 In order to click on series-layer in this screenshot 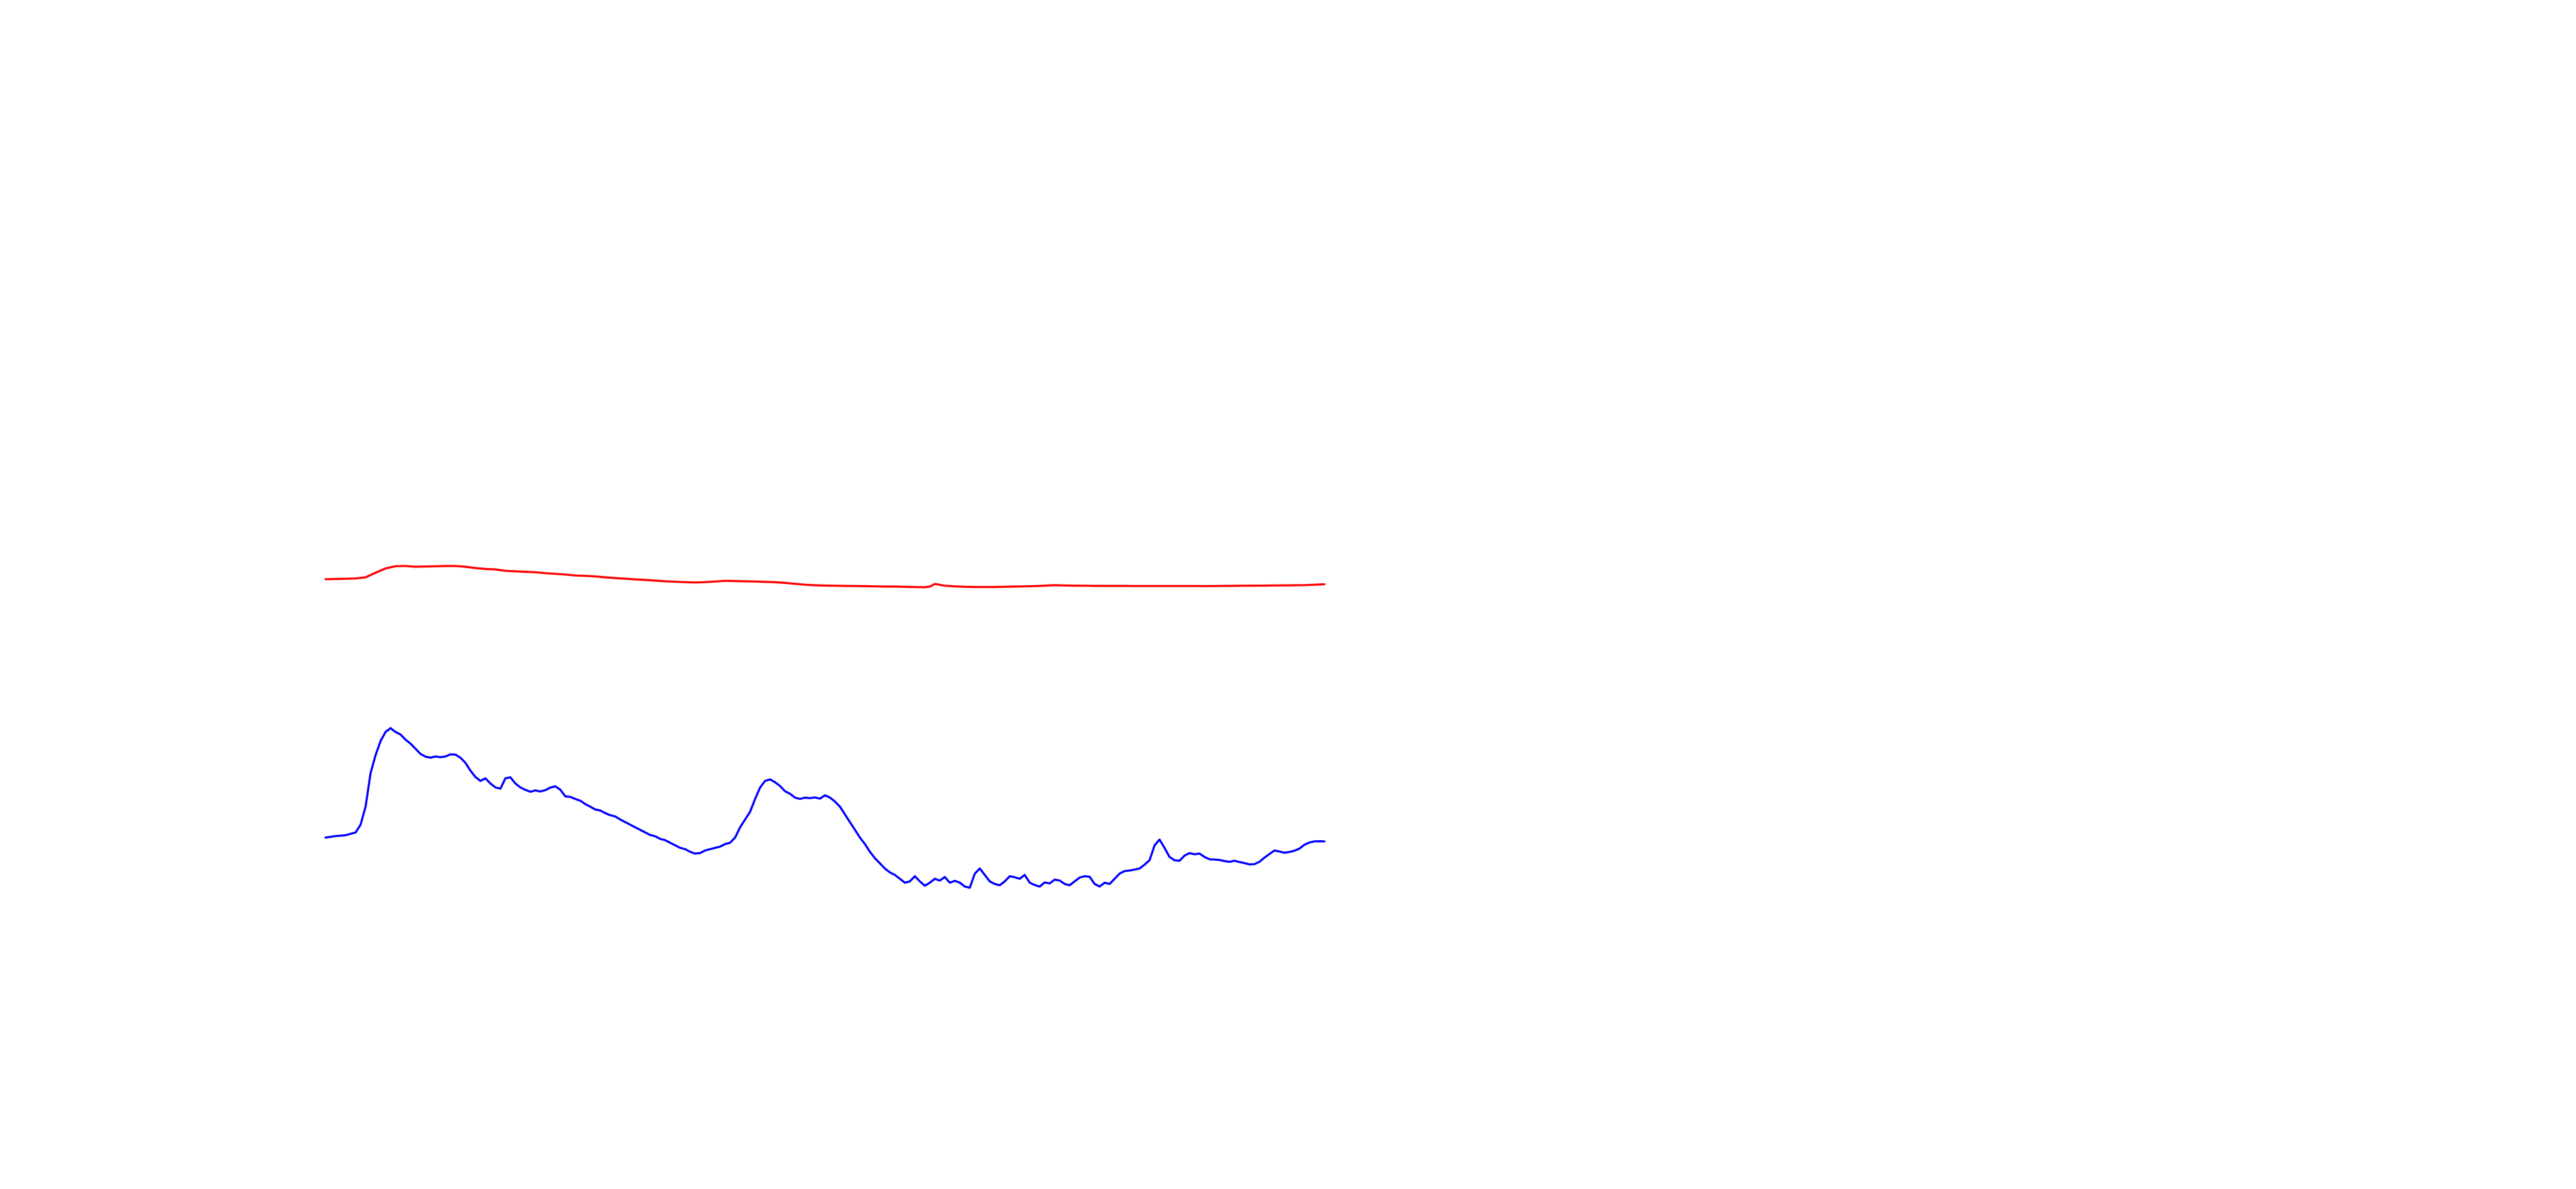, I will do `click(825, 727)`.